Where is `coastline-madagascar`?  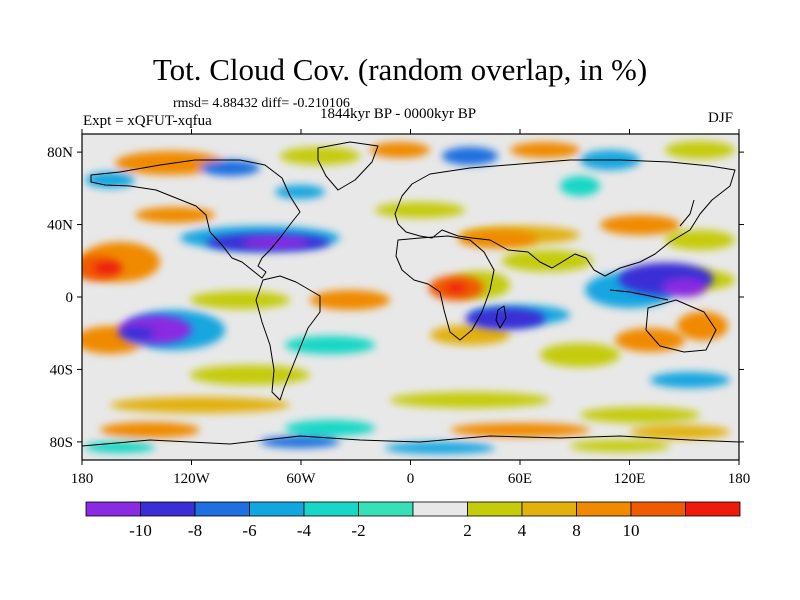
coastline-madagascar is located at coordinates (501, 317).